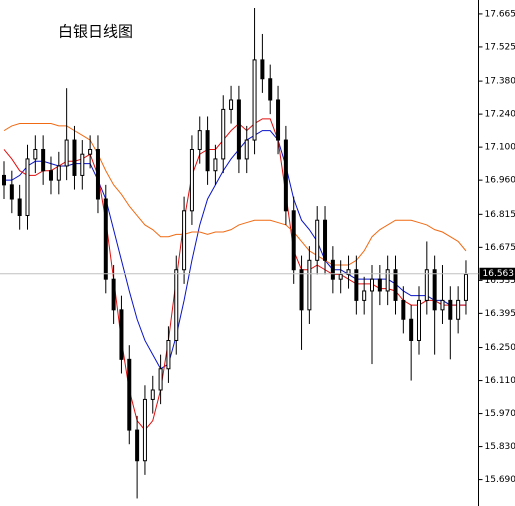  Describe the element at coordinates (500, 348) in the screenshot. I see `y-tick-label: 16.250` at that location.